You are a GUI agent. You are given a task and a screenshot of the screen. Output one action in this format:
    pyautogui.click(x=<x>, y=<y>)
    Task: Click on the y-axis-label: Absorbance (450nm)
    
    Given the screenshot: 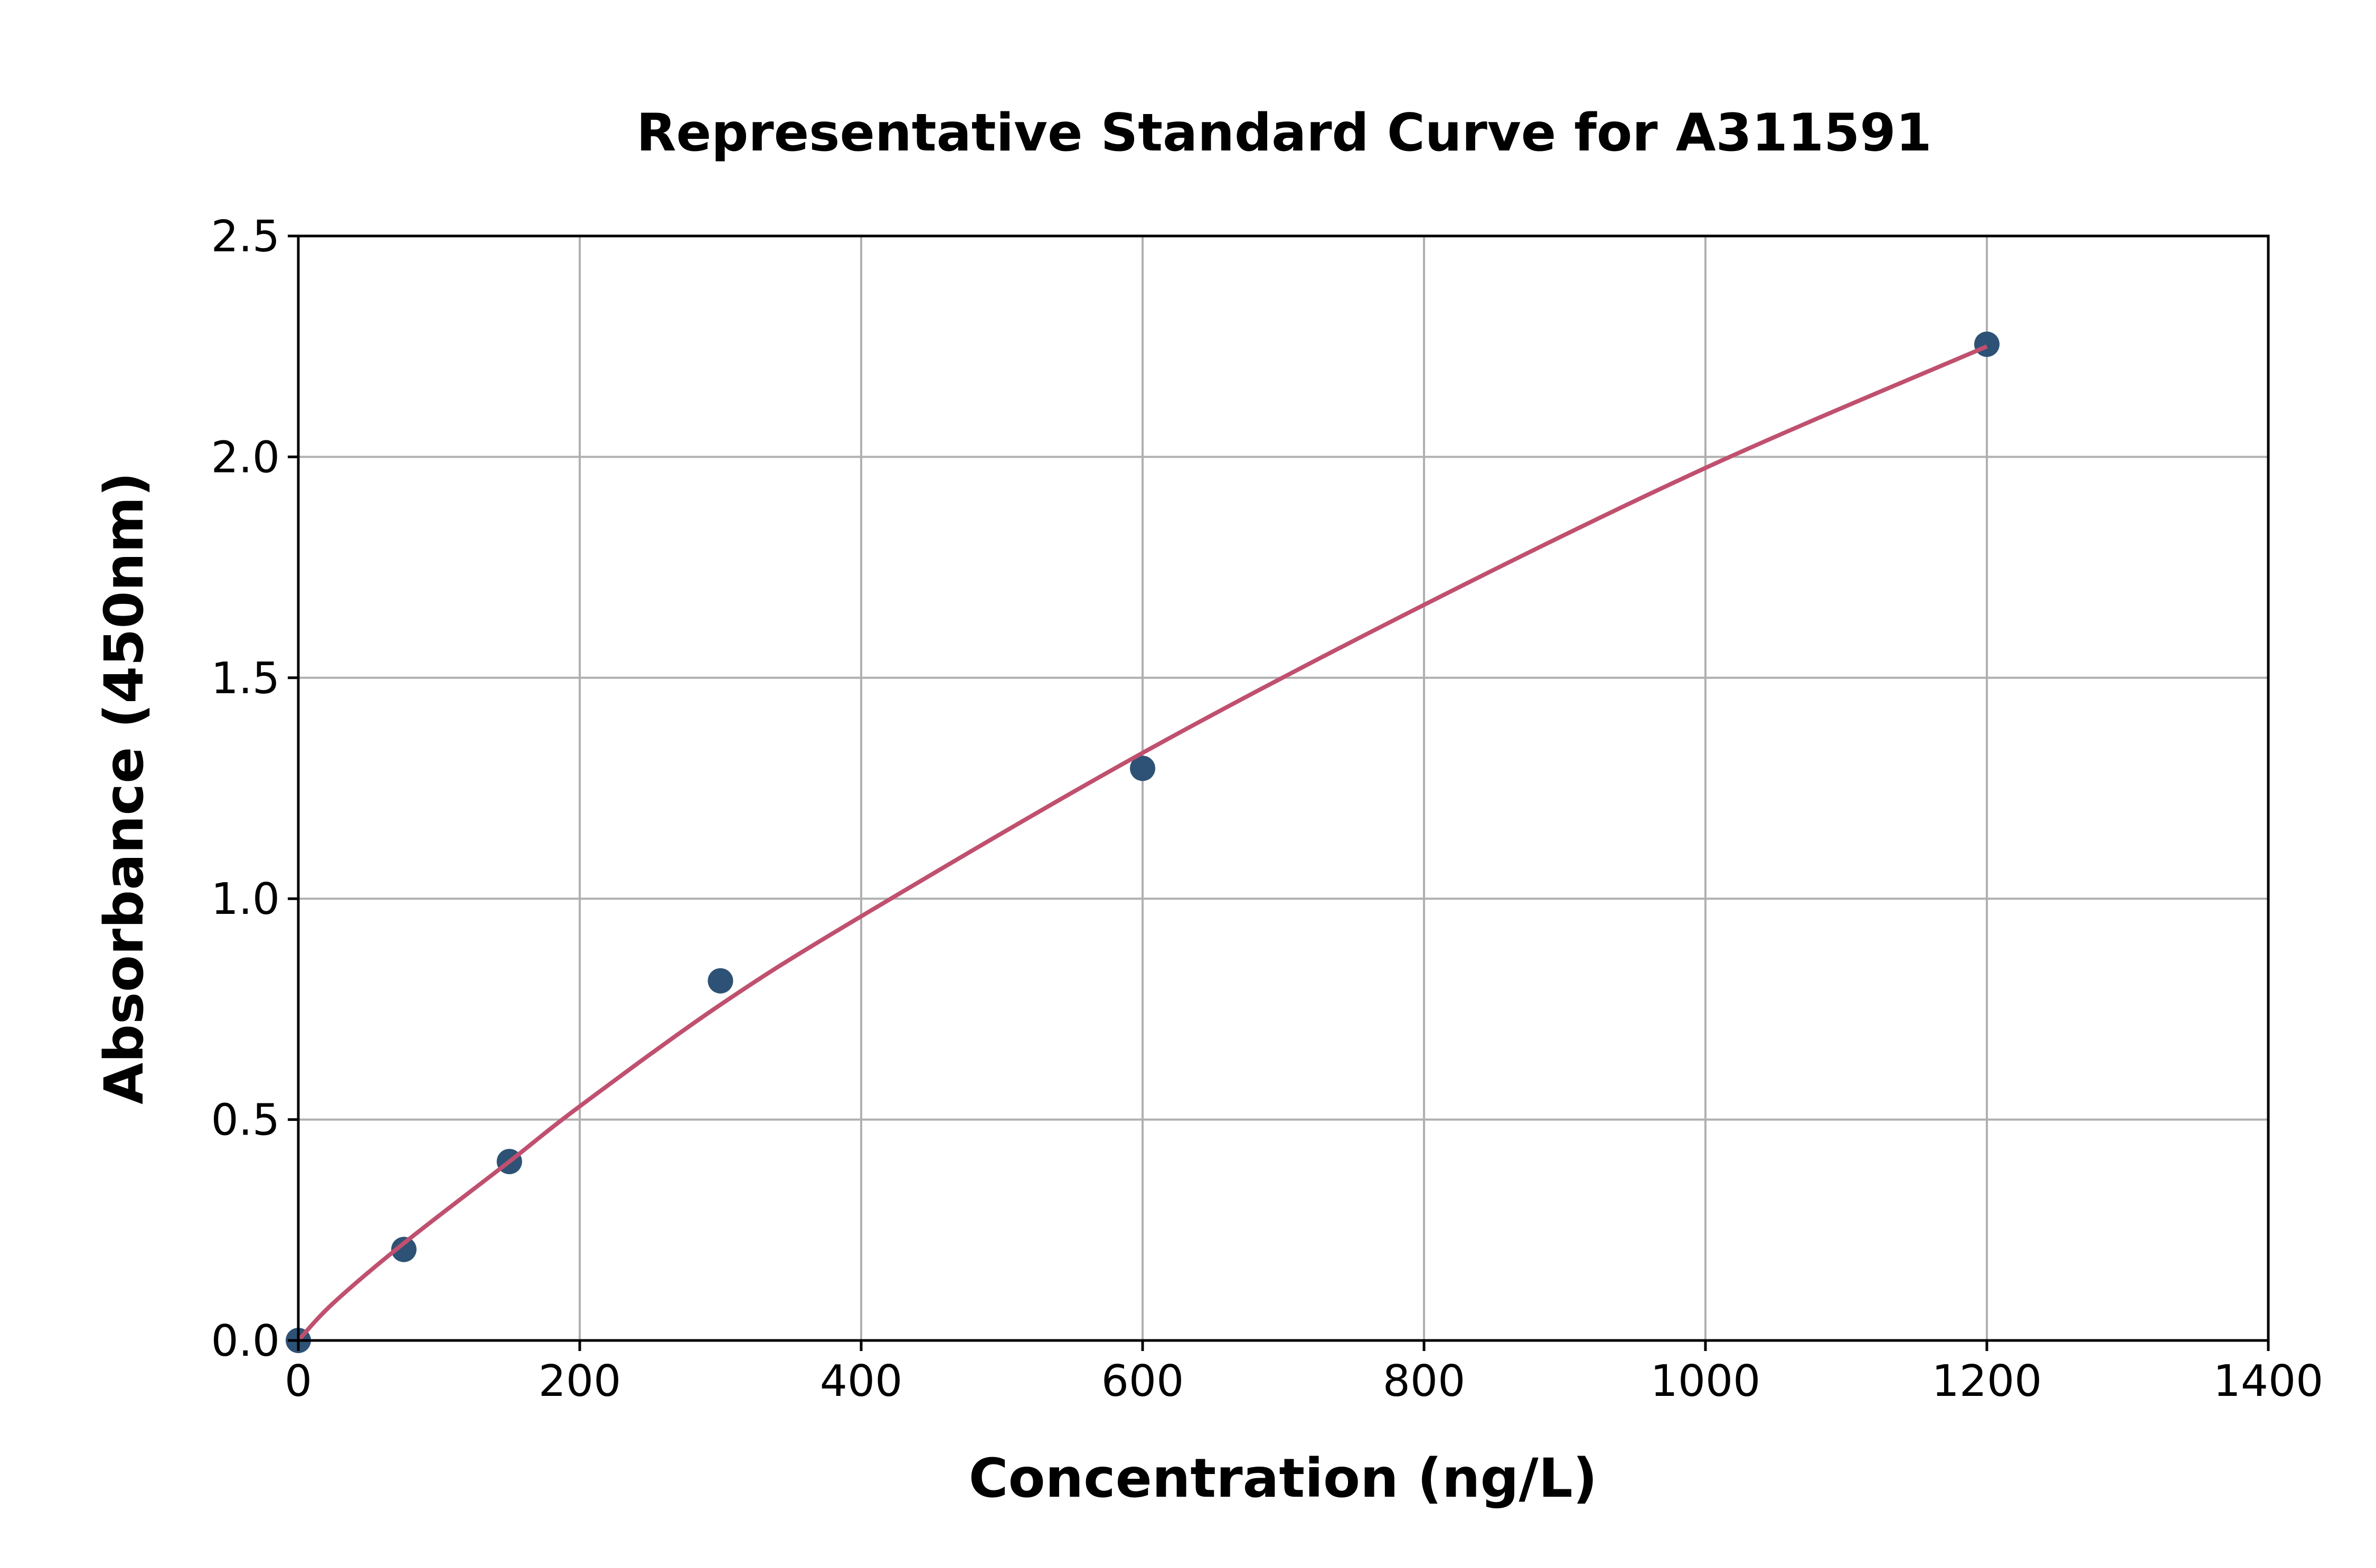 What is the action you would take?
    pyautogui.click(x=125, y=788)
    